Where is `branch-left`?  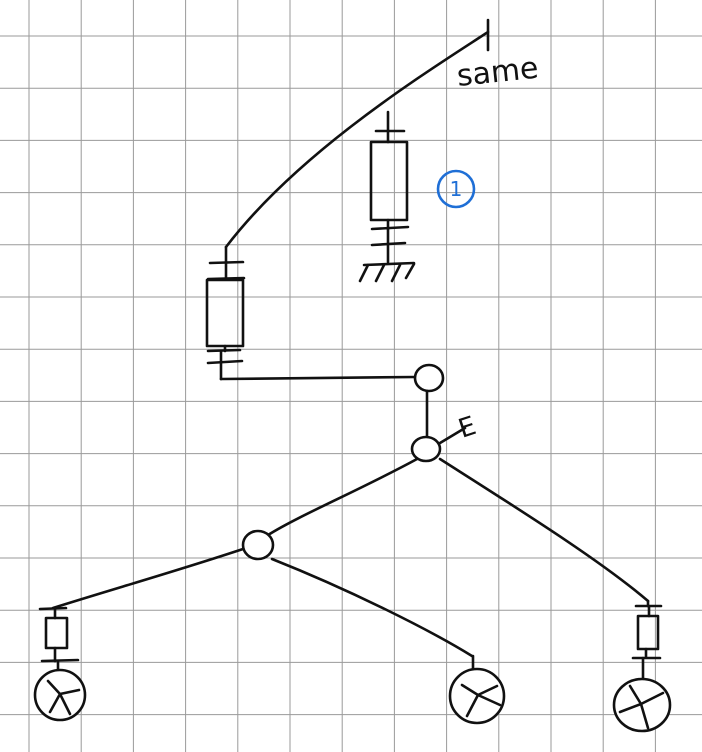 branch-left is located at coordinates (342, 497).